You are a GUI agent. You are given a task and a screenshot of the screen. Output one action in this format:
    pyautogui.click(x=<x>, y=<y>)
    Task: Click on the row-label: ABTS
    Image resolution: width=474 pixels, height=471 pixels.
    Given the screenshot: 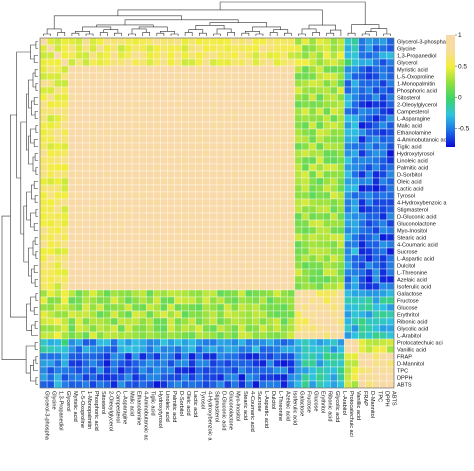 What is the action you would take?
    pyautogui.click(x=404, y=386)
    